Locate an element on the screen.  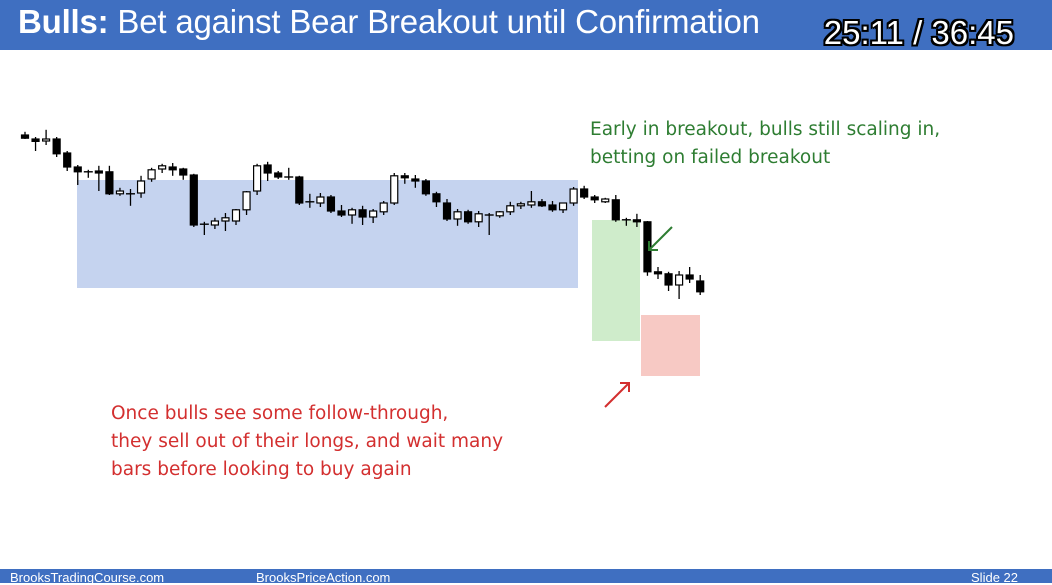
slide-number: Slide 22 is located at coordinates (994, 577).